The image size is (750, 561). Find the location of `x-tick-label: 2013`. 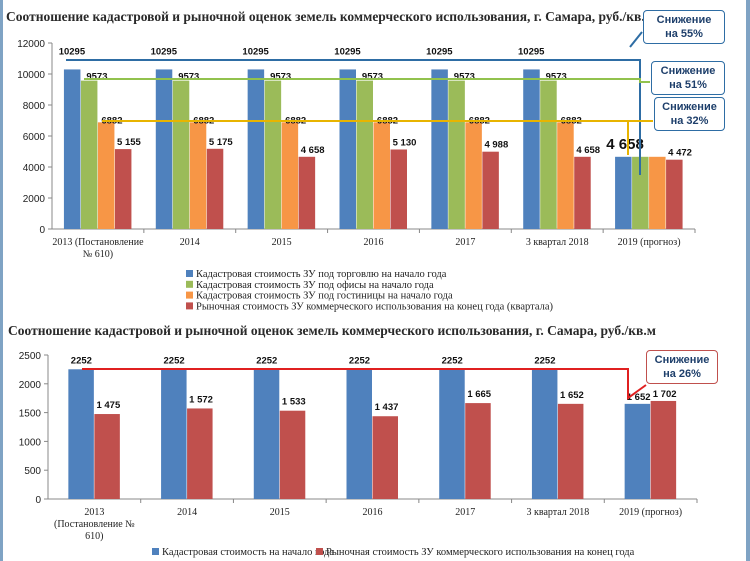

x-tick-label: 2013 is located at coordinates (94, 512).